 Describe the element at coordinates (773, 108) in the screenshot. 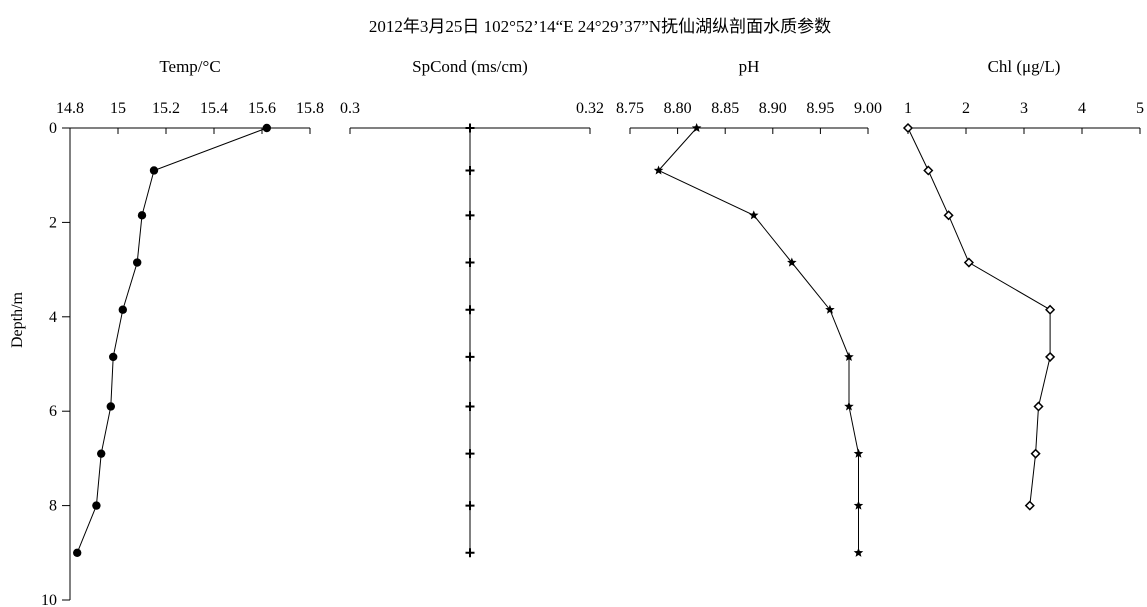

I see `x-tick-label-3-3: 8.90` at that location.